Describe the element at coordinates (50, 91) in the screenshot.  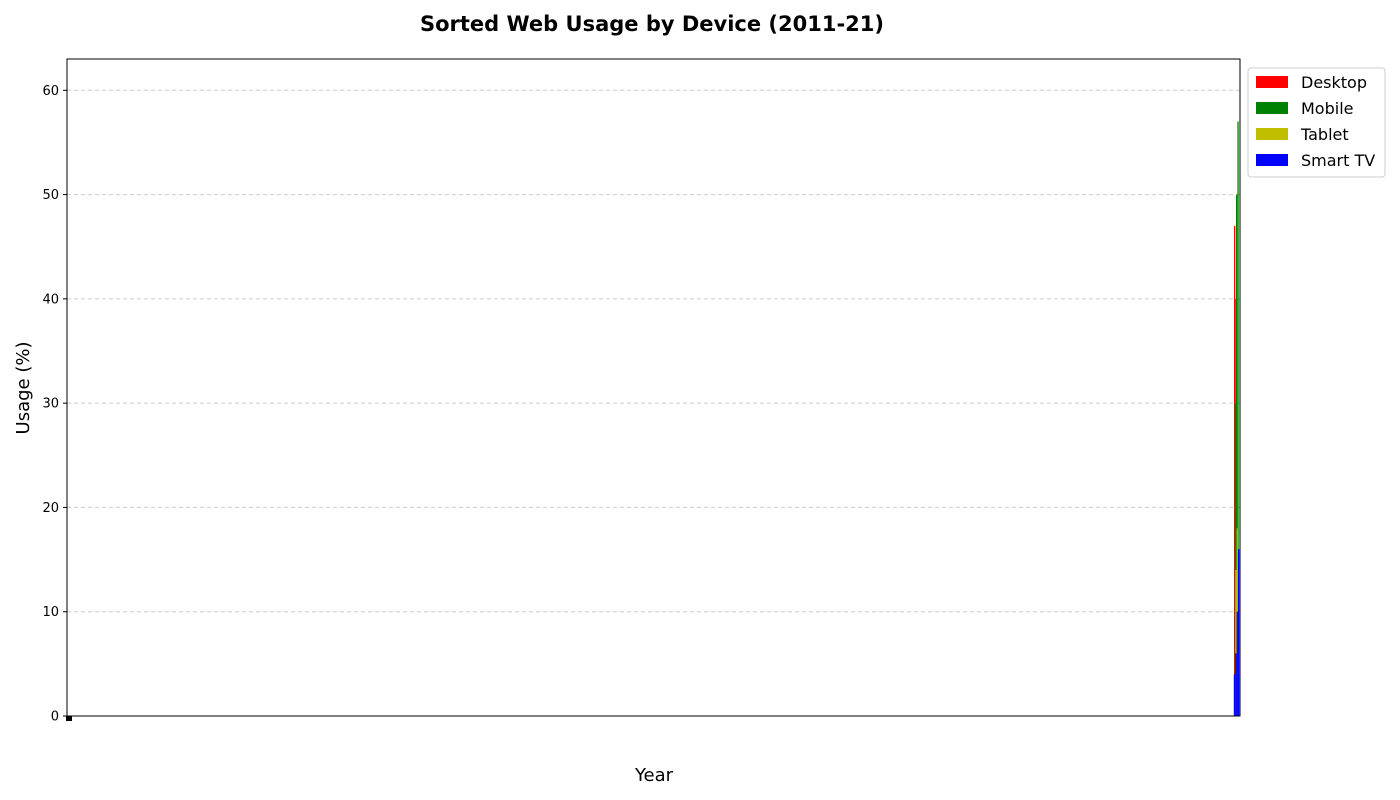
I see `y-tick-label: 60` at that location.